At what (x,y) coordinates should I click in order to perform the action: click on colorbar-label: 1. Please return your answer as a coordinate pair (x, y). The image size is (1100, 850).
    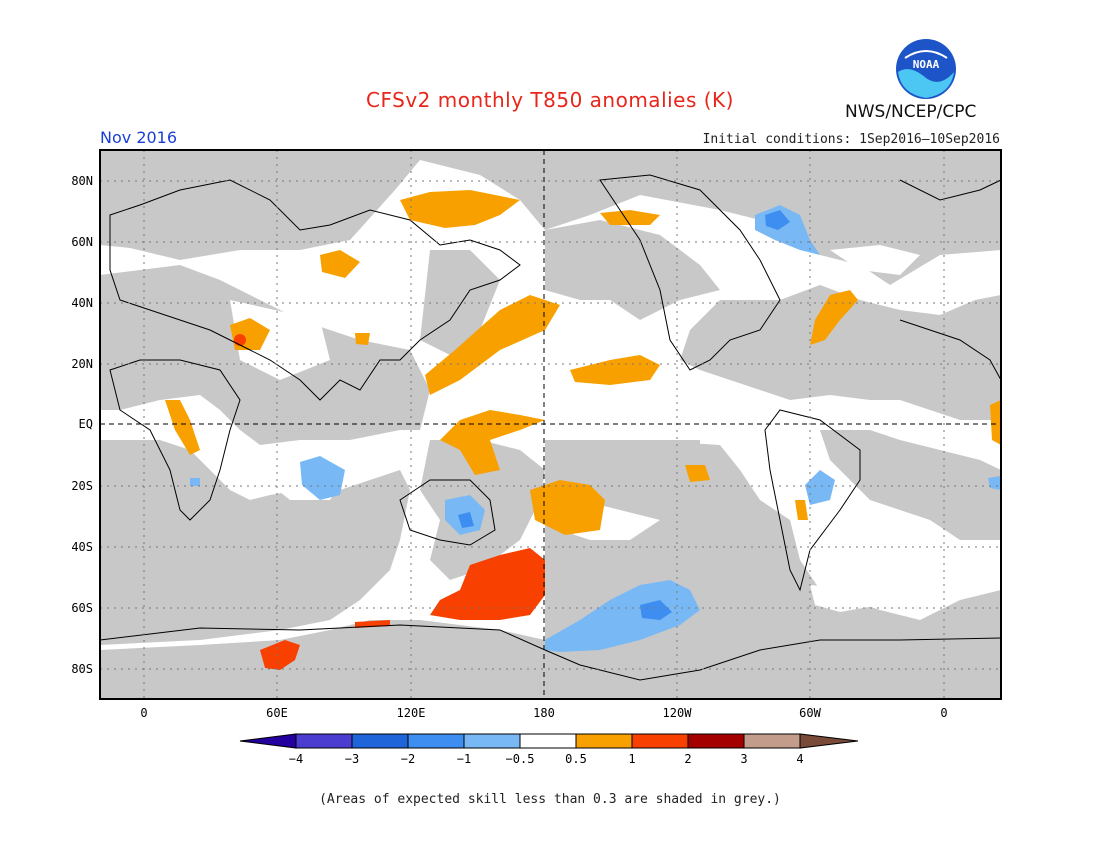
    Looking at the image, I should click on (631, 759).